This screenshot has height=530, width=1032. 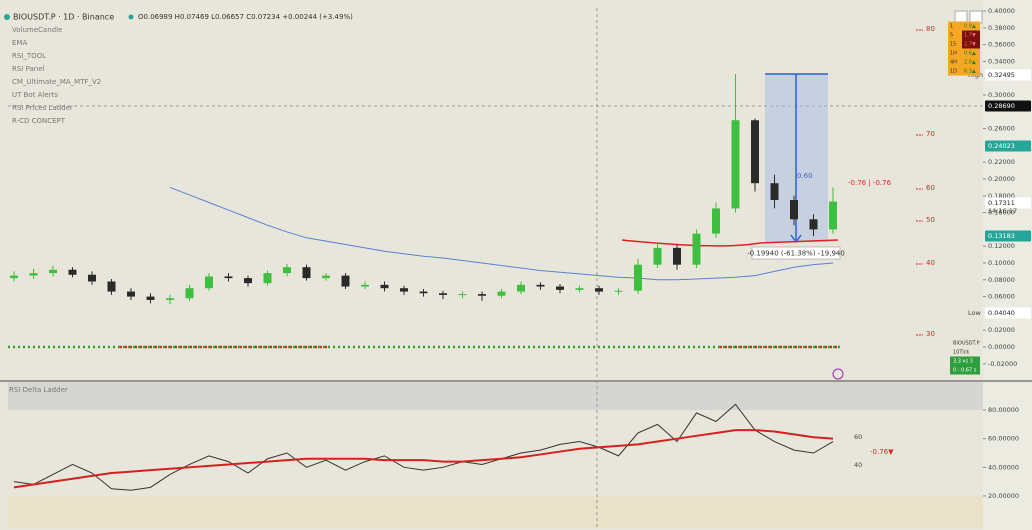 I want to click on indicator-name: EMA, so click(x=19, y=43).